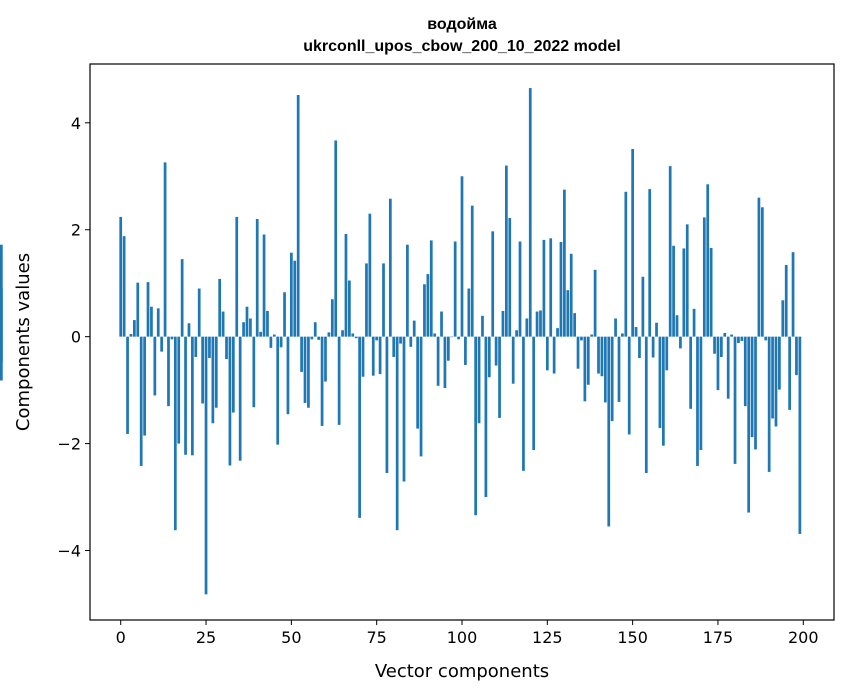 The height and width of the screenshot is (696, 847). Describe the element at coordinates (462, 671) in the screenshot. I see `x-axis-label: Vector components` at that location.